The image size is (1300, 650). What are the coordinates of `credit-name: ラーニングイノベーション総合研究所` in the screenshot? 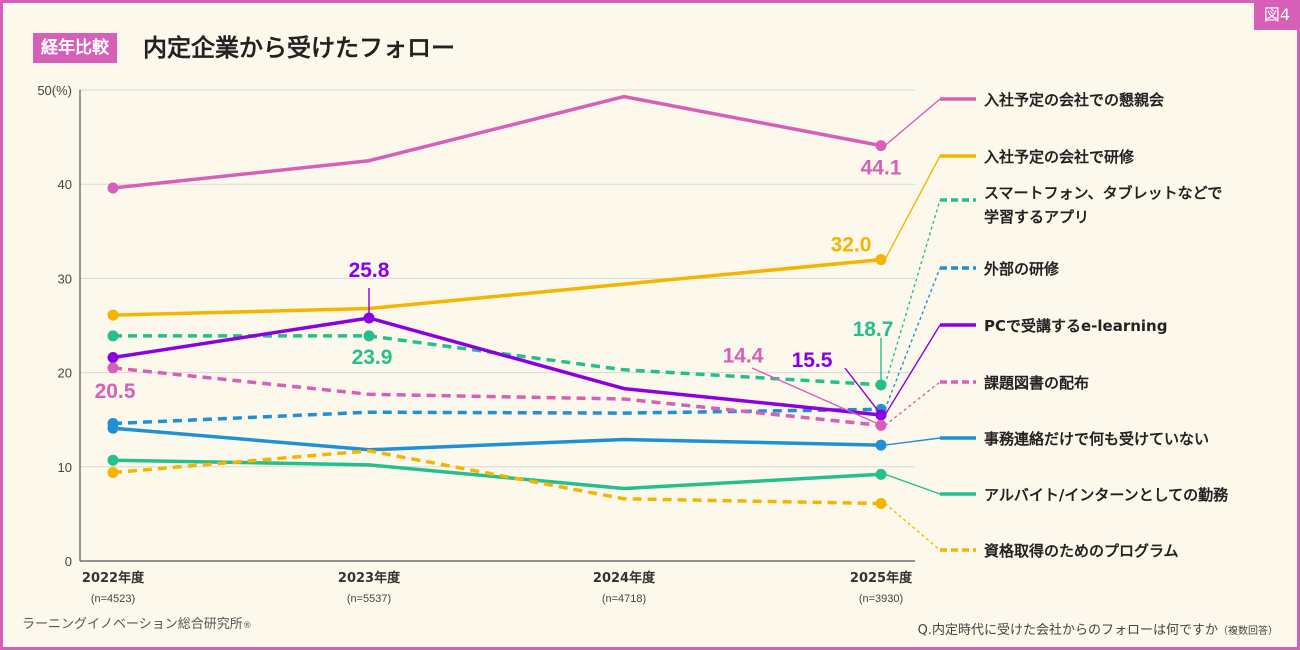 It's located at (132, 624).